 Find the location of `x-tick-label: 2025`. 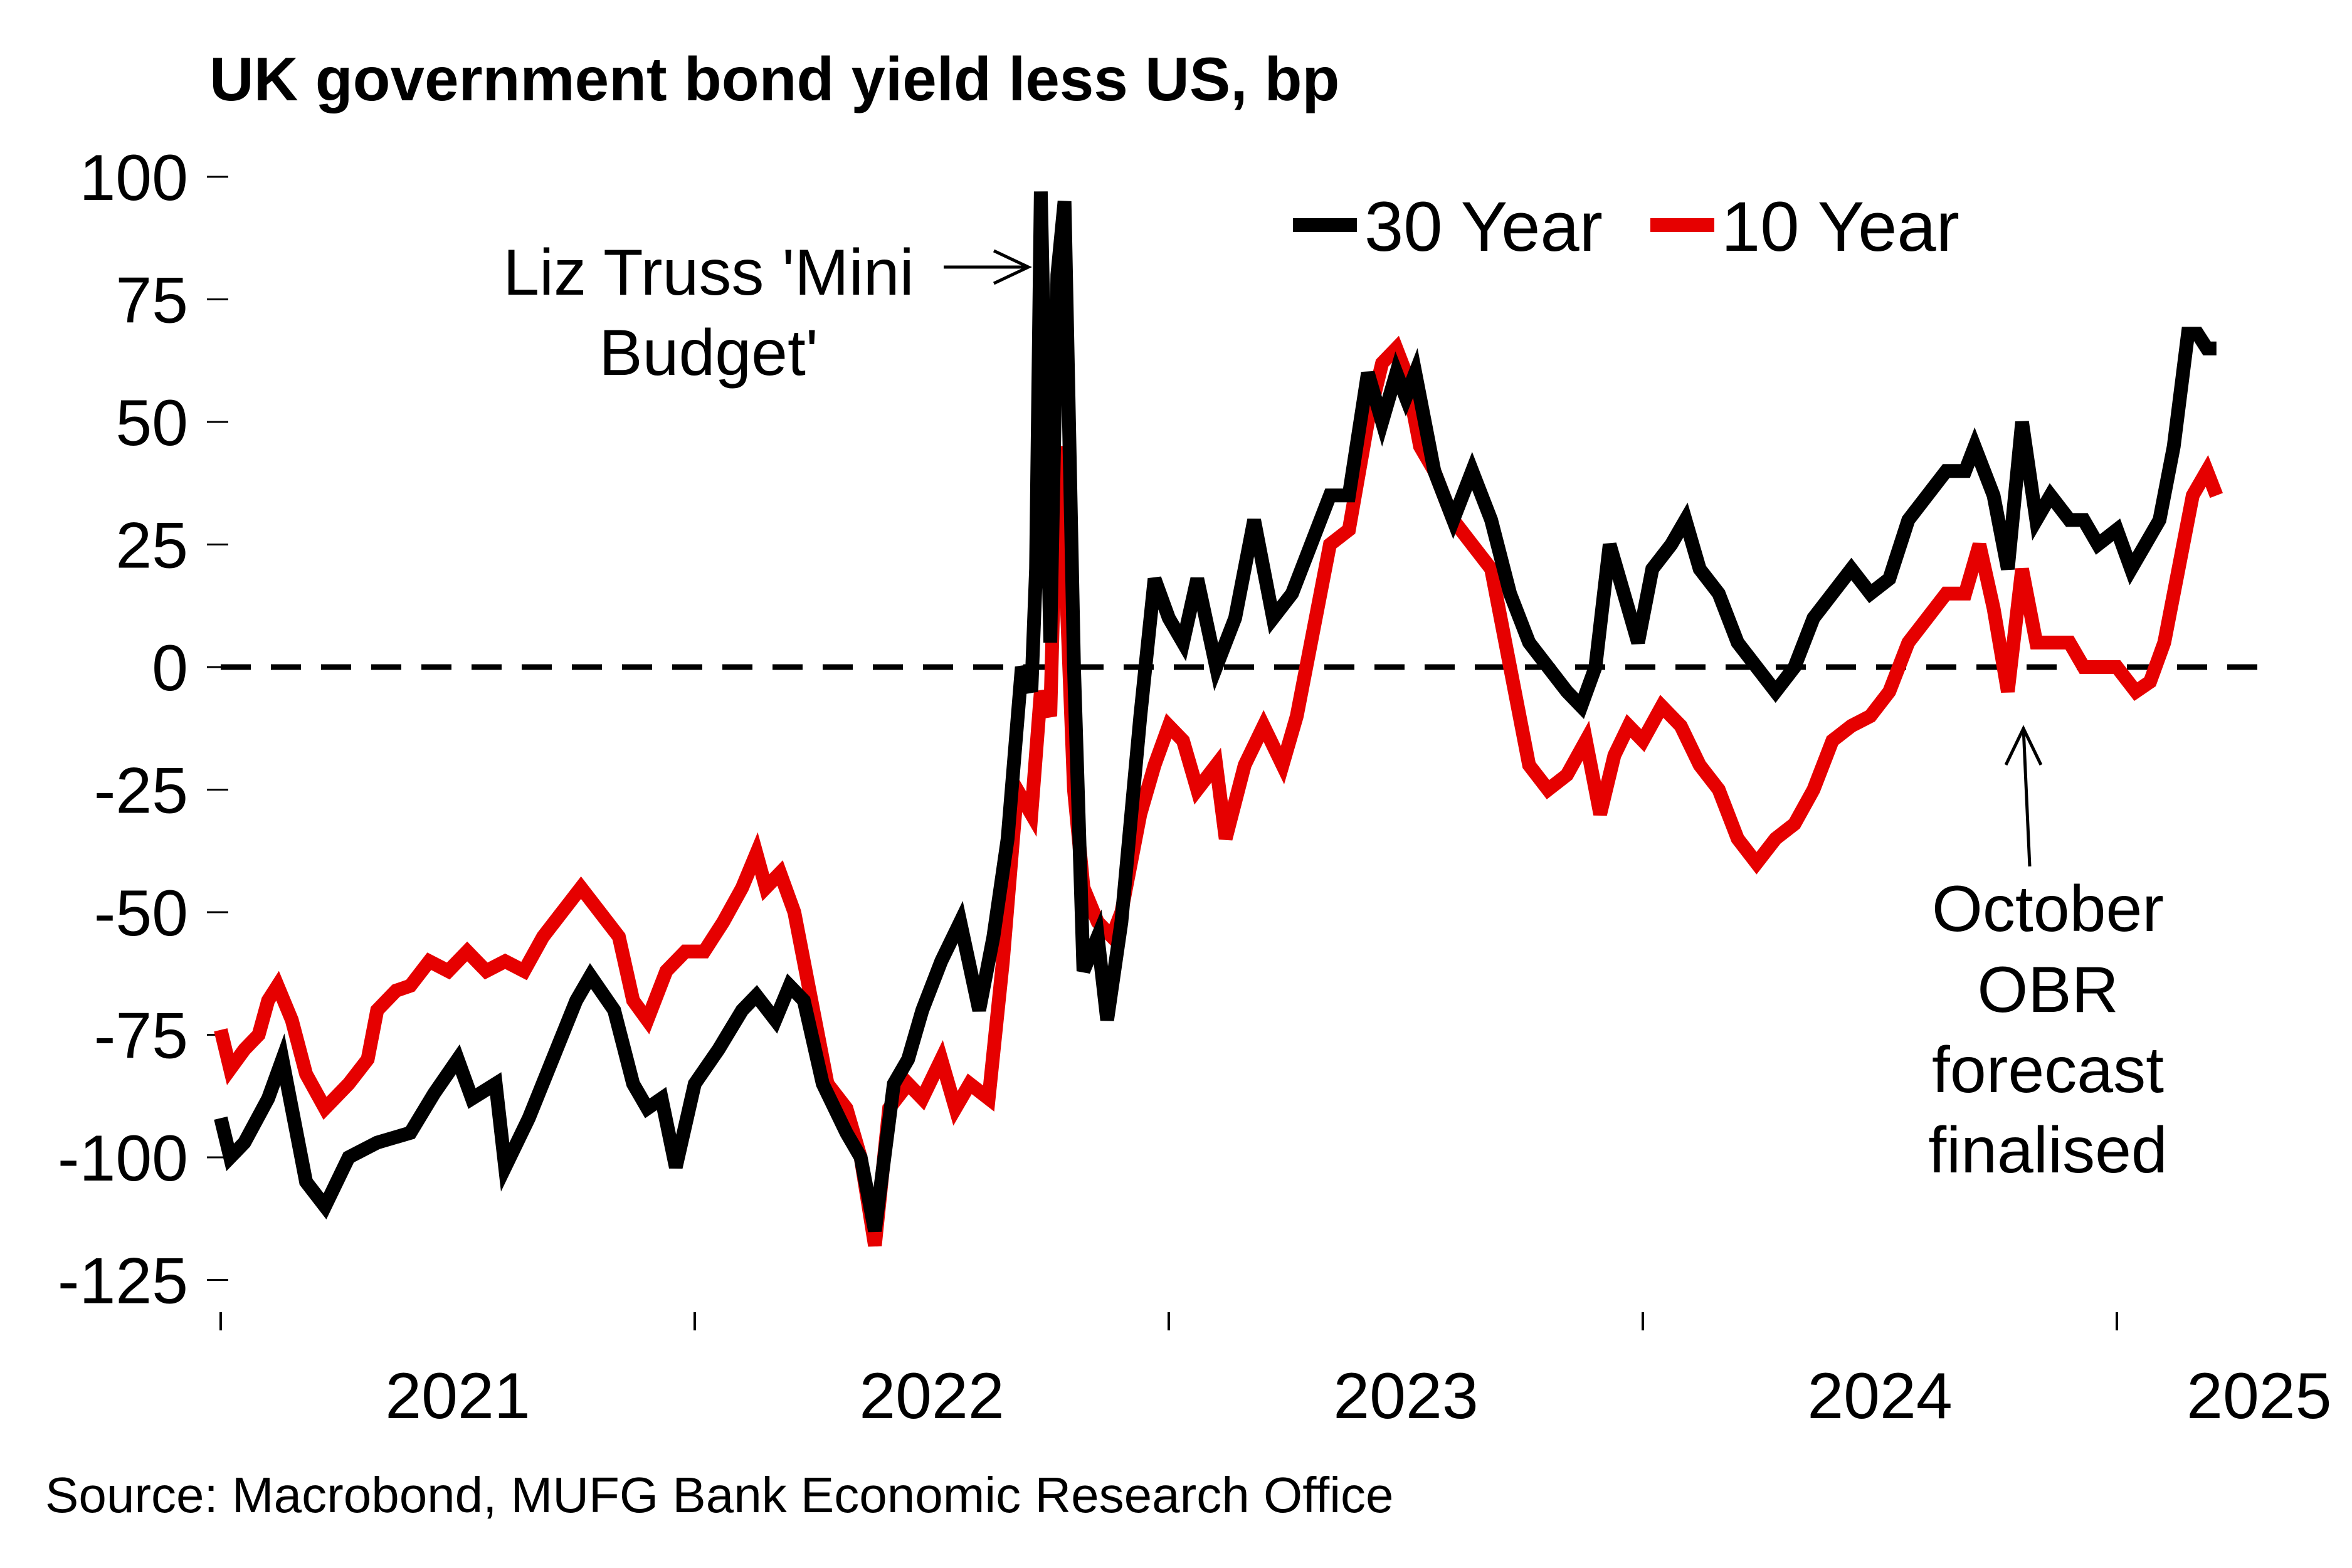

x-tick-label: 2025 is located at coordinates (2258, 1396).